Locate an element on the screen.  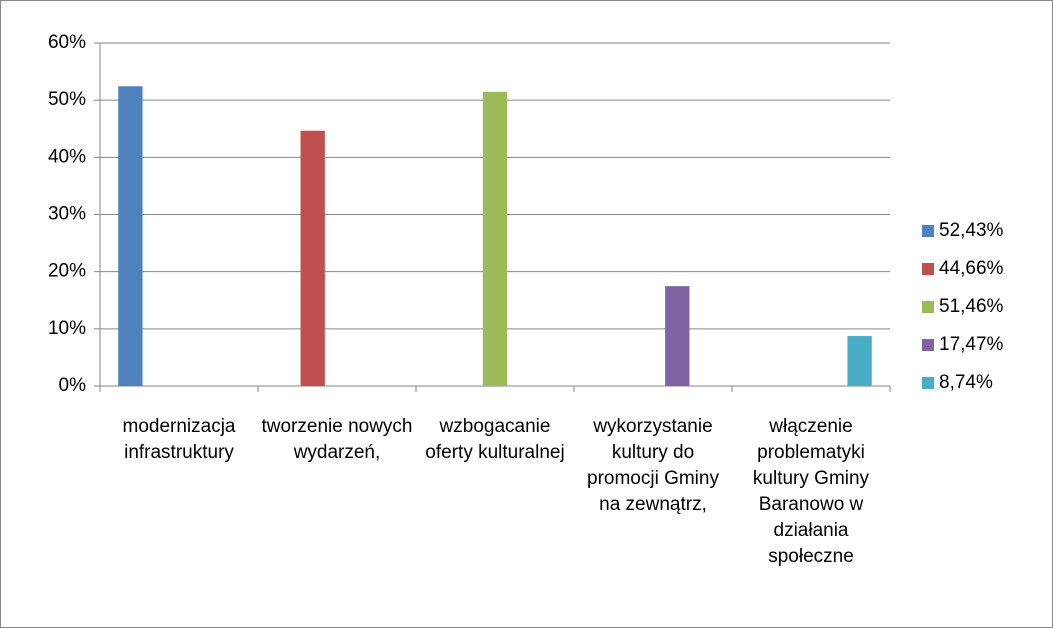
legend-label: 52,43% is located at coordinates (971, 230).